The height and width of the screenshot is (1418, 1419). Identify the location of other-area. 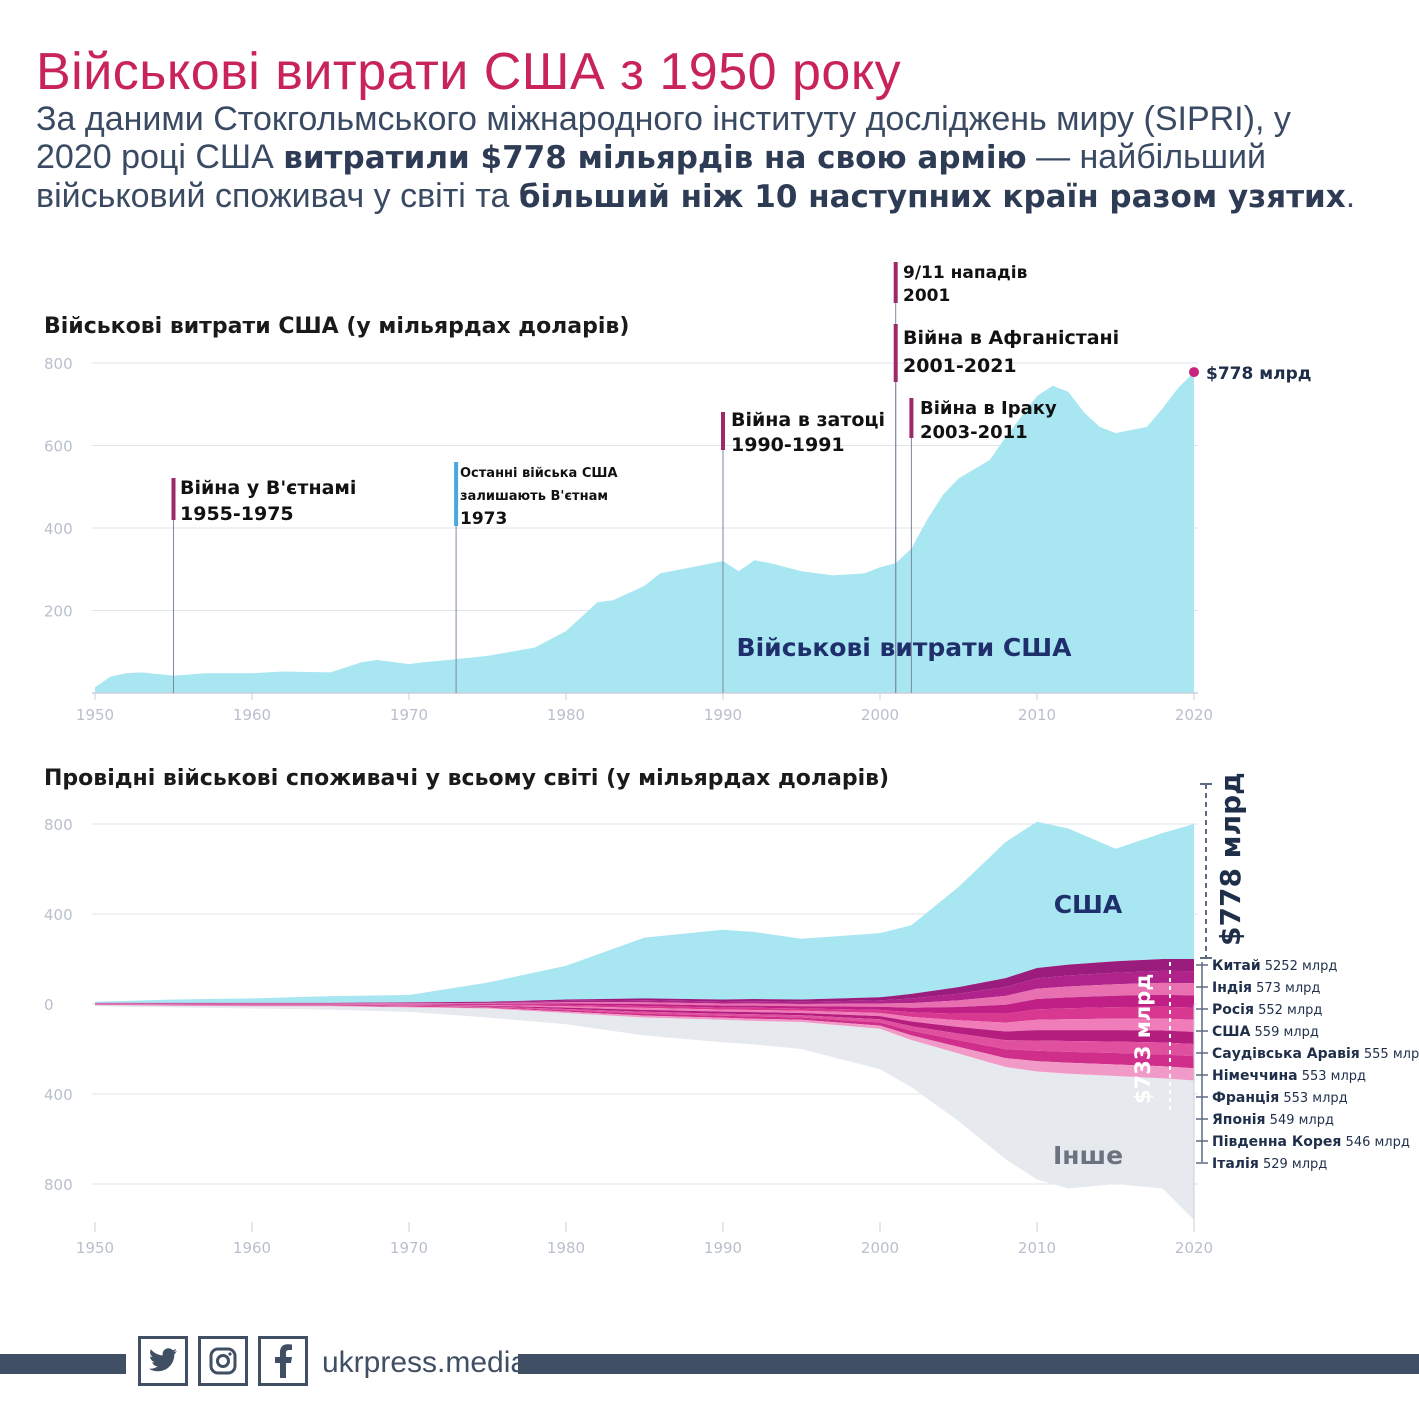
(644, 1112).